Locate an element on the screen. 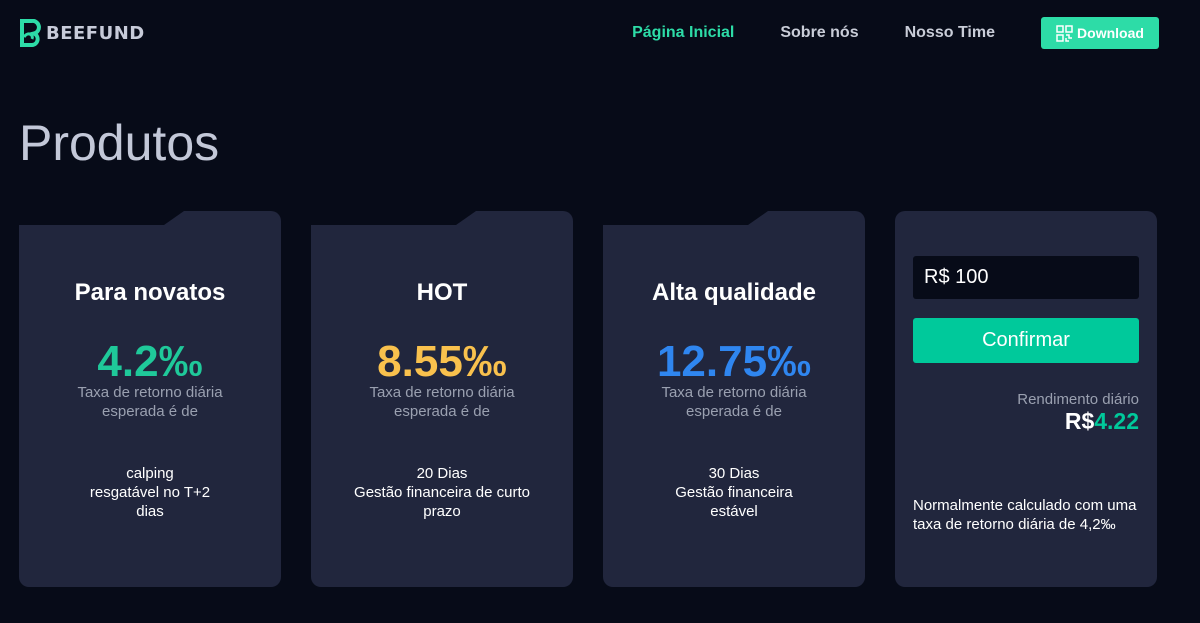 The width and height of the screenshot is (1200, 623). product-info: calping resgatável no T+2 dias is located at coordinates (150, 492).